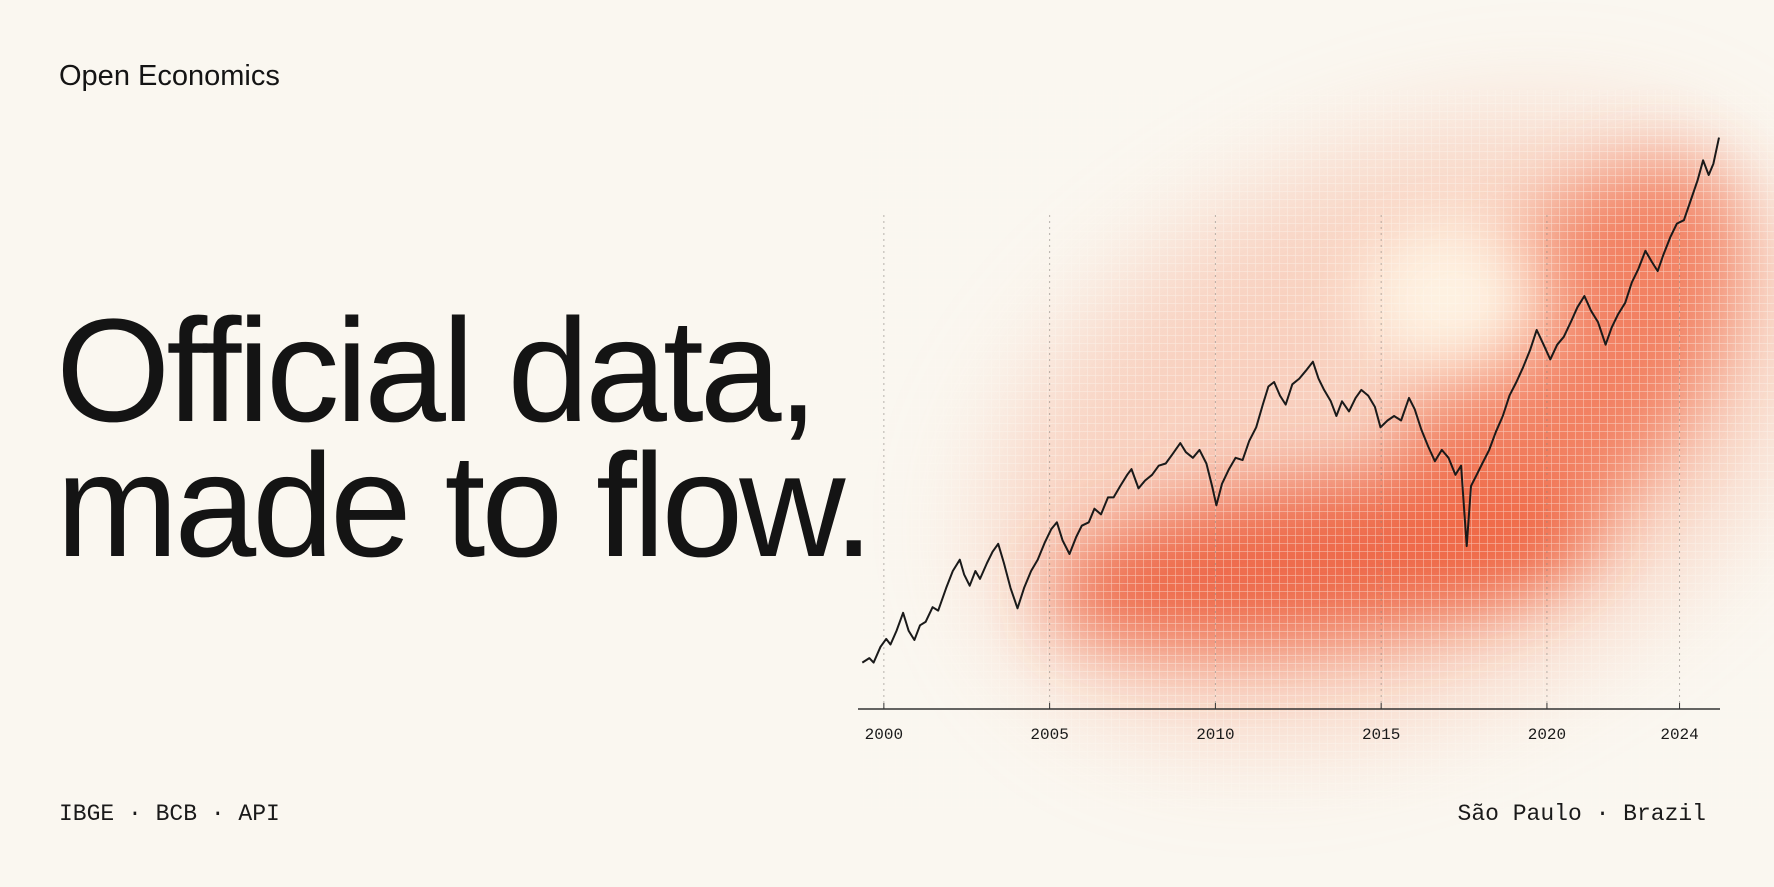 This screenshot has width=1774, height=887. Describe the element at coordinates (1049, 735) in the screenshot. I see `x-tick-label: 2005` at that location.